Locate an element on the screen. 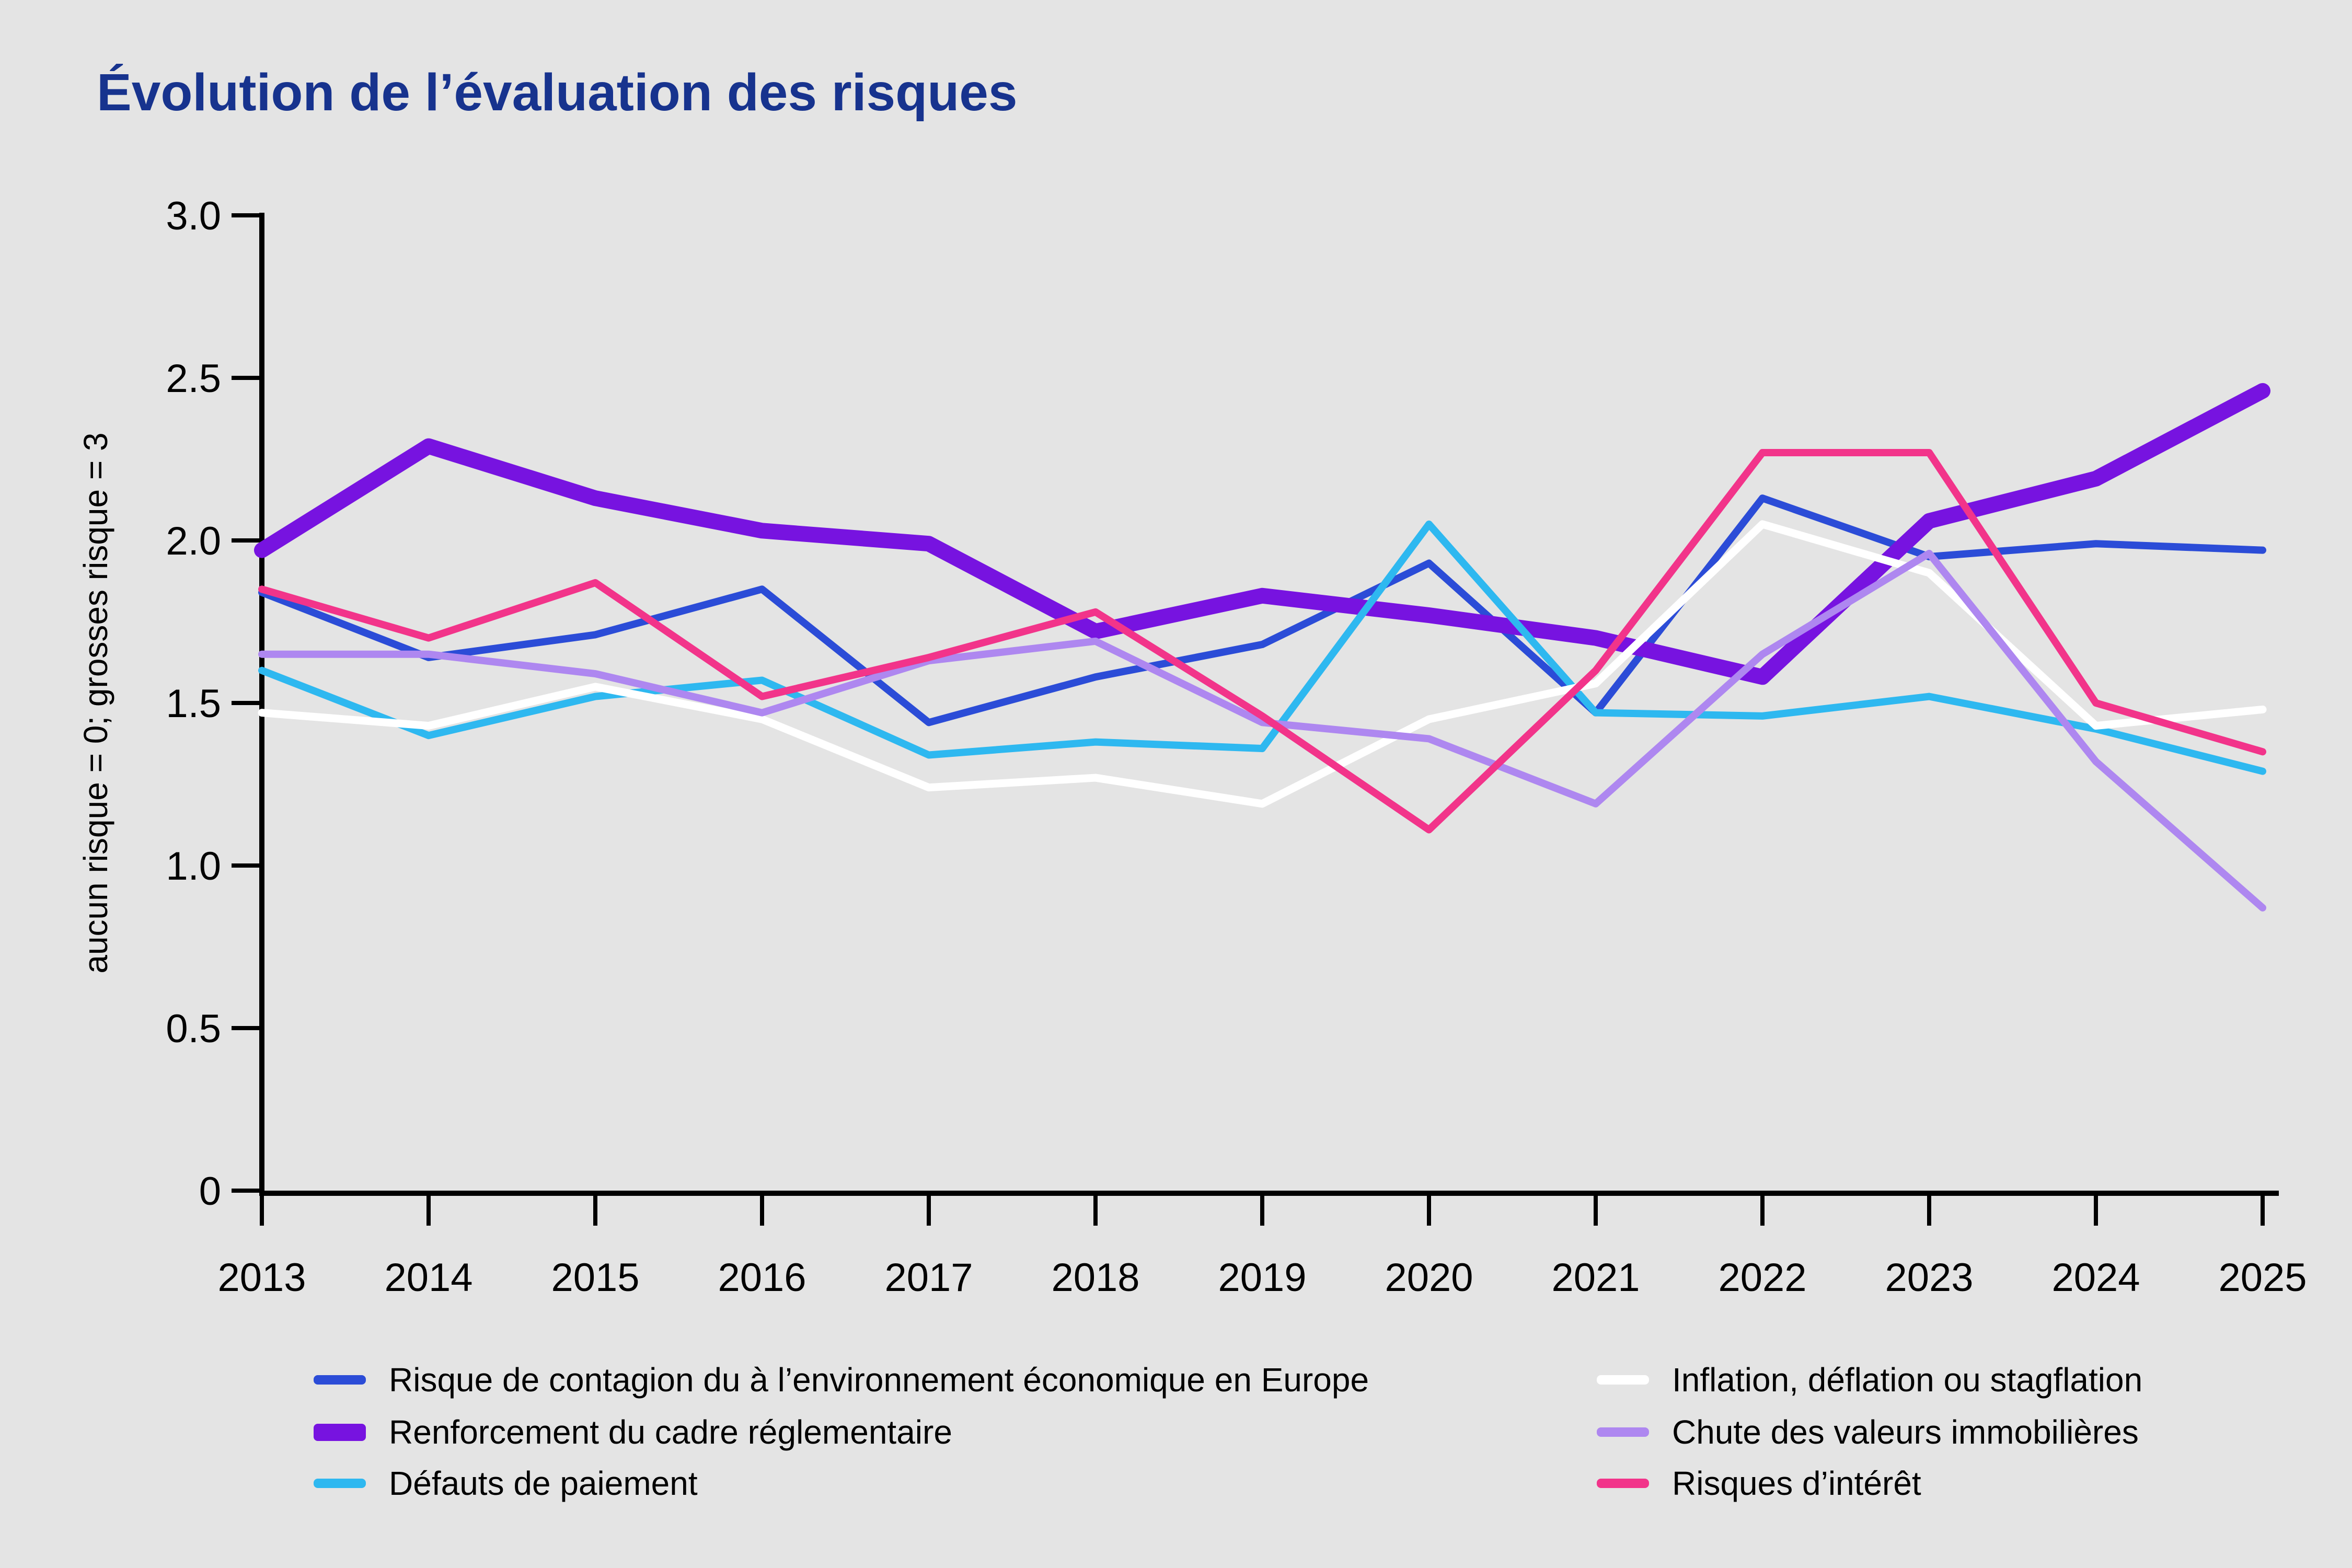  x-tick-label: 2020 is located at coordinates (1429, 1277).